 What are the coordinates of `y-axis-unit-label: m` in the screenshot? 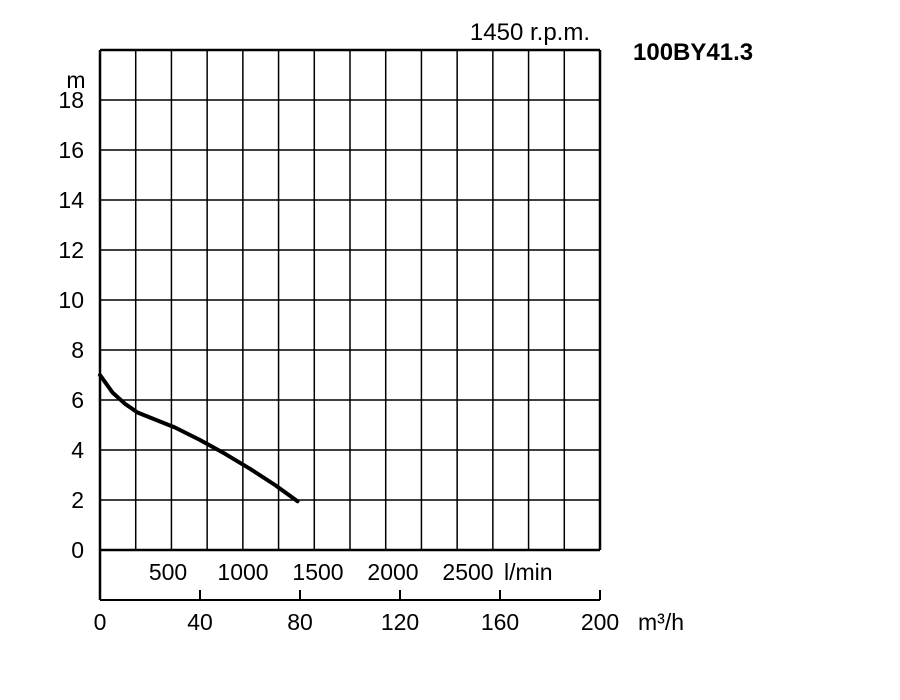 It's located at (75, 80).